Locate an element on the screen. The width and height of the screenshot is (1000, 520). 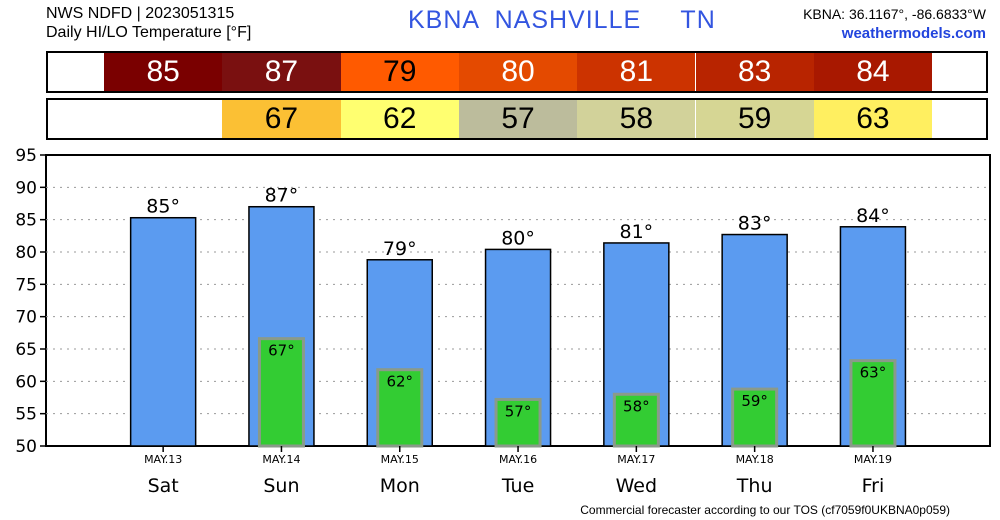
model-run-label: NWS NDFD | 2023051315 is located at coordinates (140, 13).